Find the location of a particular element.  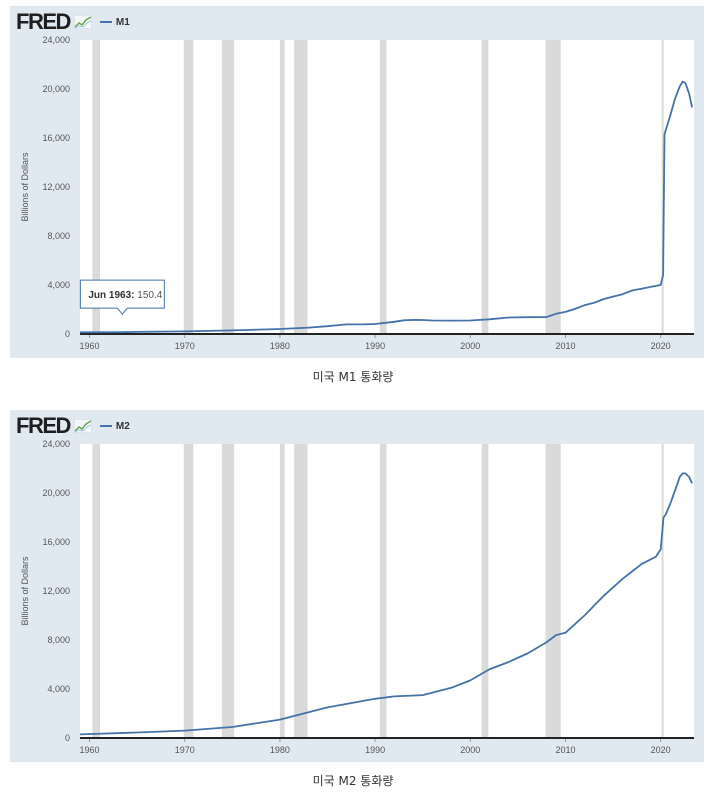

chart-caption-m1: 미국 M1 통화량 is located at coordinates (353, 377).